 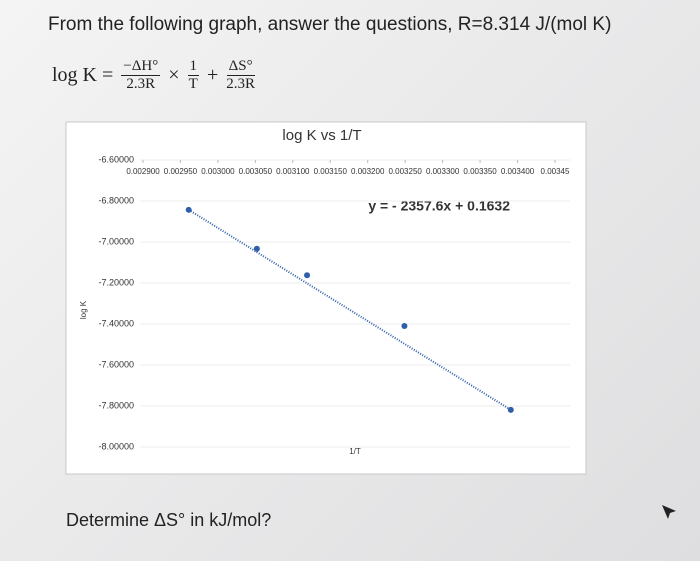 I want to click on eq-num: −ΔH°, so click(x=141, y=67).